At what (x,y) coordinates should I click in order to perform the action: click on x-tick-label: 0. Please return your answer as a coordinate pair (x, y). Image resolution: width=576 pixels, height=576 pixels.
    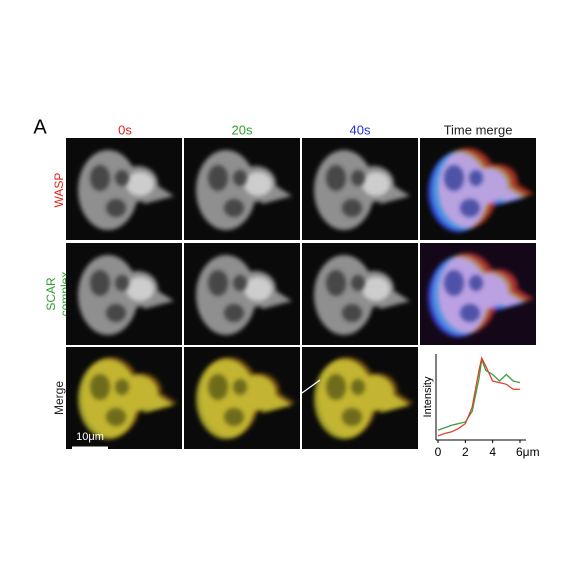
    Looking at the image, I should click on (438, 452).